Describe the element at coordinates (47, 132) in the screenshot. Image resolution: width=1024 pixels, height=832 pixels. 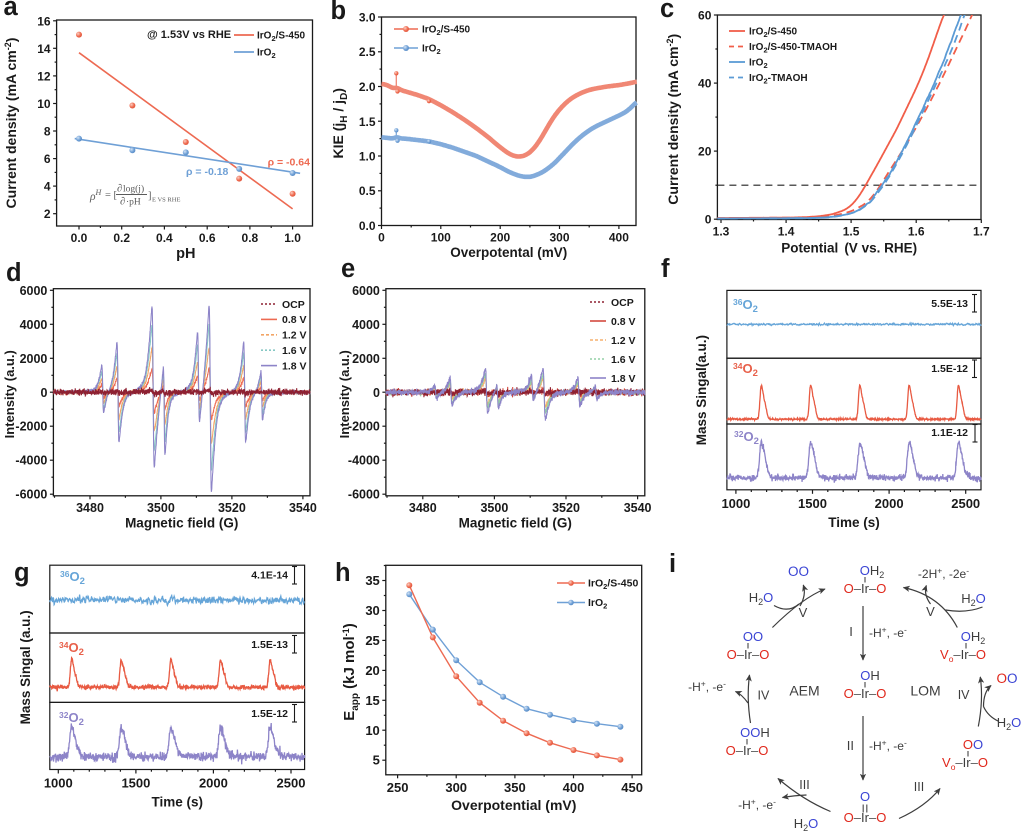
I see `svg-text: 8` at that location.